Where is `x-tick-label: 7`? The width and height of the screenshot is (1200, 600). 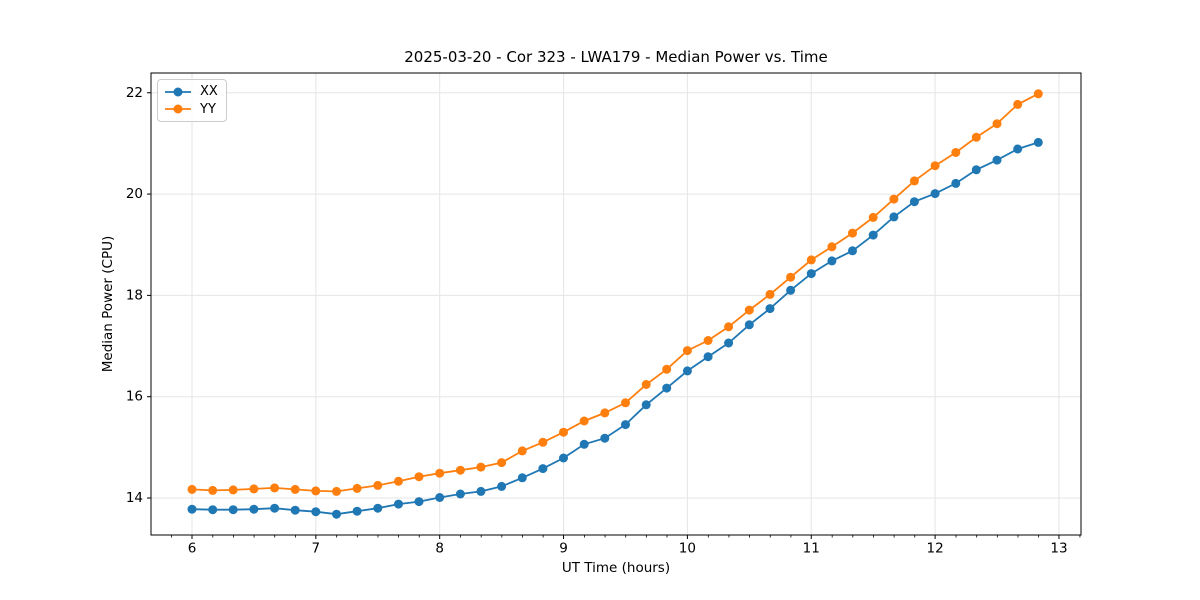
x-tick-label: 7 is located at coordinates (316, 549).